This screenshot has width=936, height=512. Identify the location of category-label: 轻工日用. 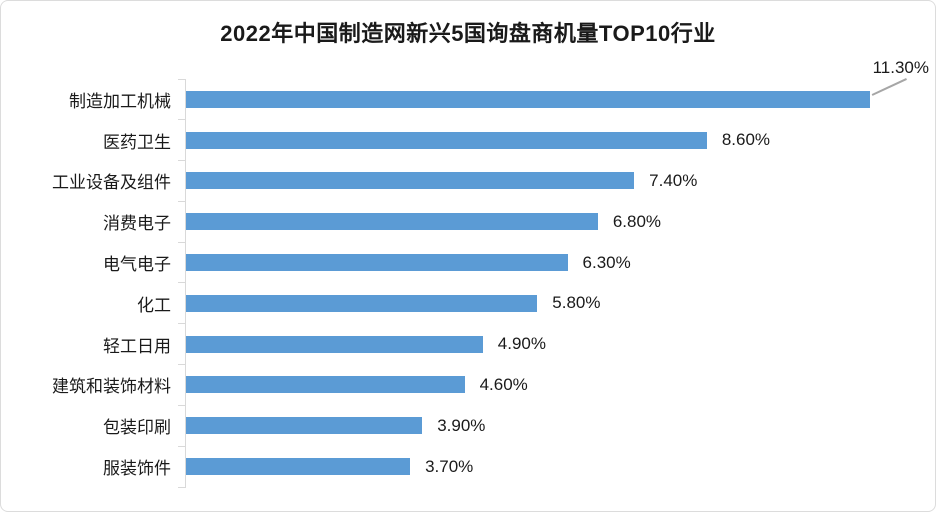
(137, 346).